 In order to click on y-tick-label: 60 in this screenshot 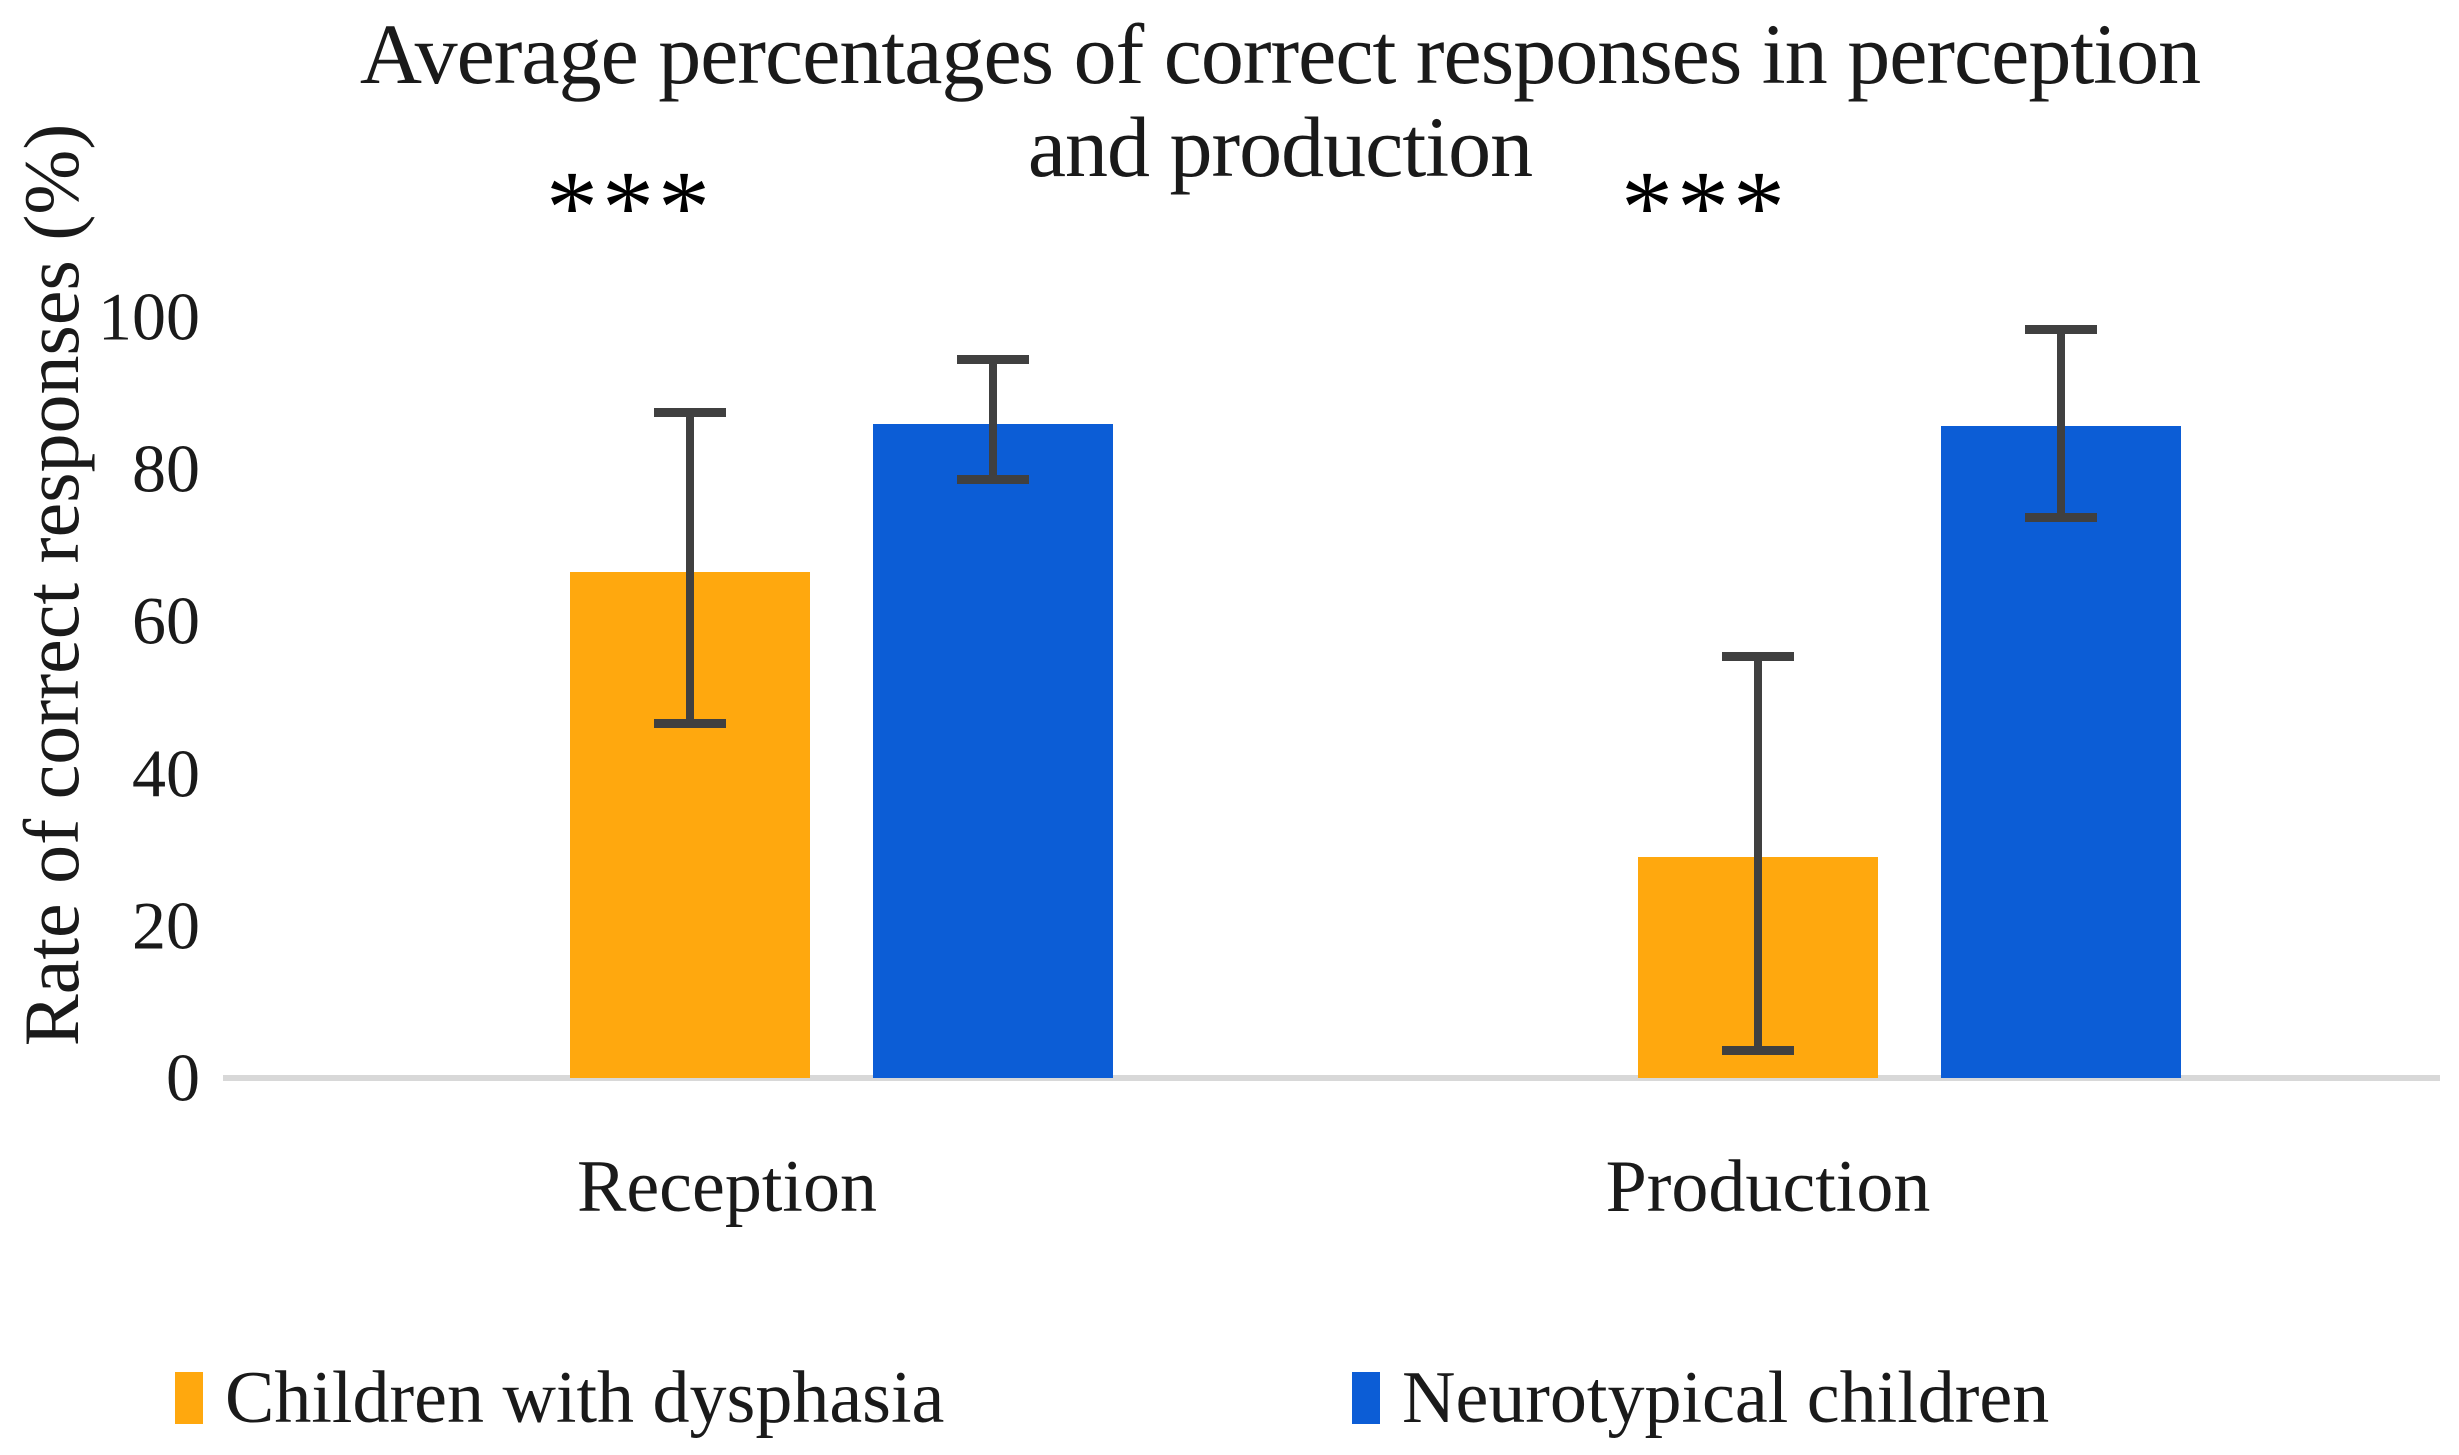, I will do `click(166, 620)`.